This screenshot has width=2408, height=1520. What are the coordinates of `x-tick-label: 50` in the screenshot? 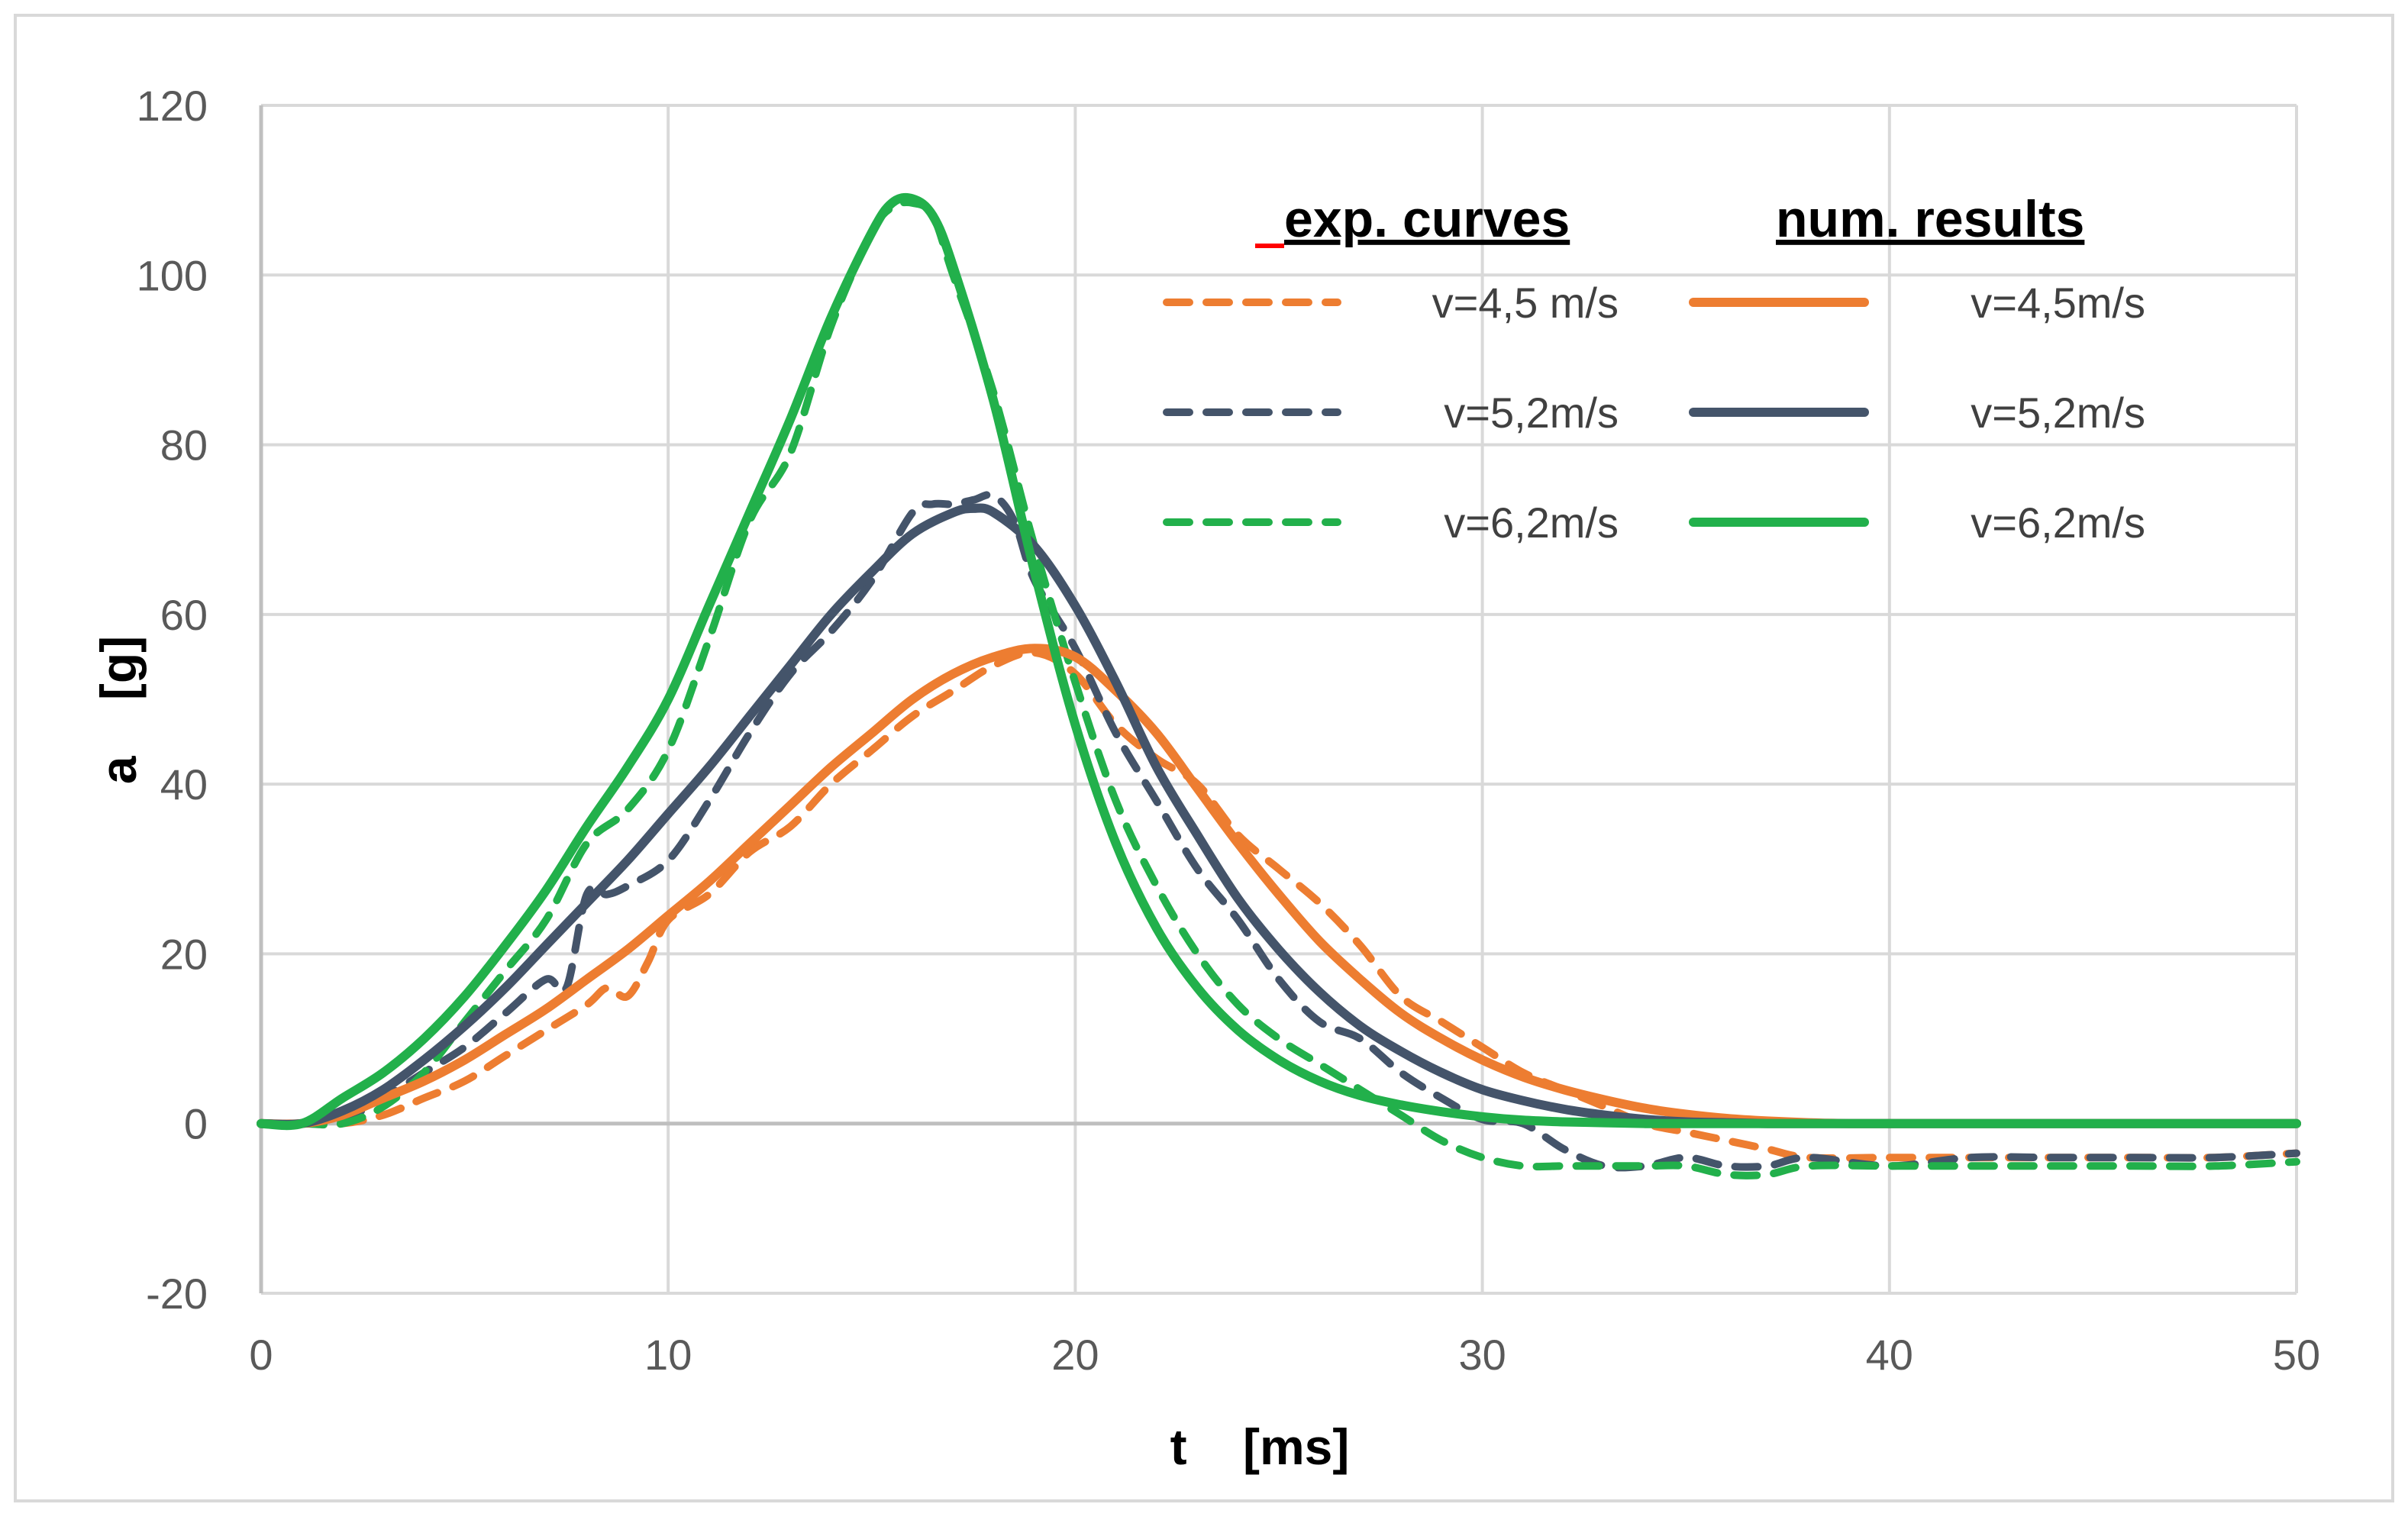 It's located at (2296, 1355).